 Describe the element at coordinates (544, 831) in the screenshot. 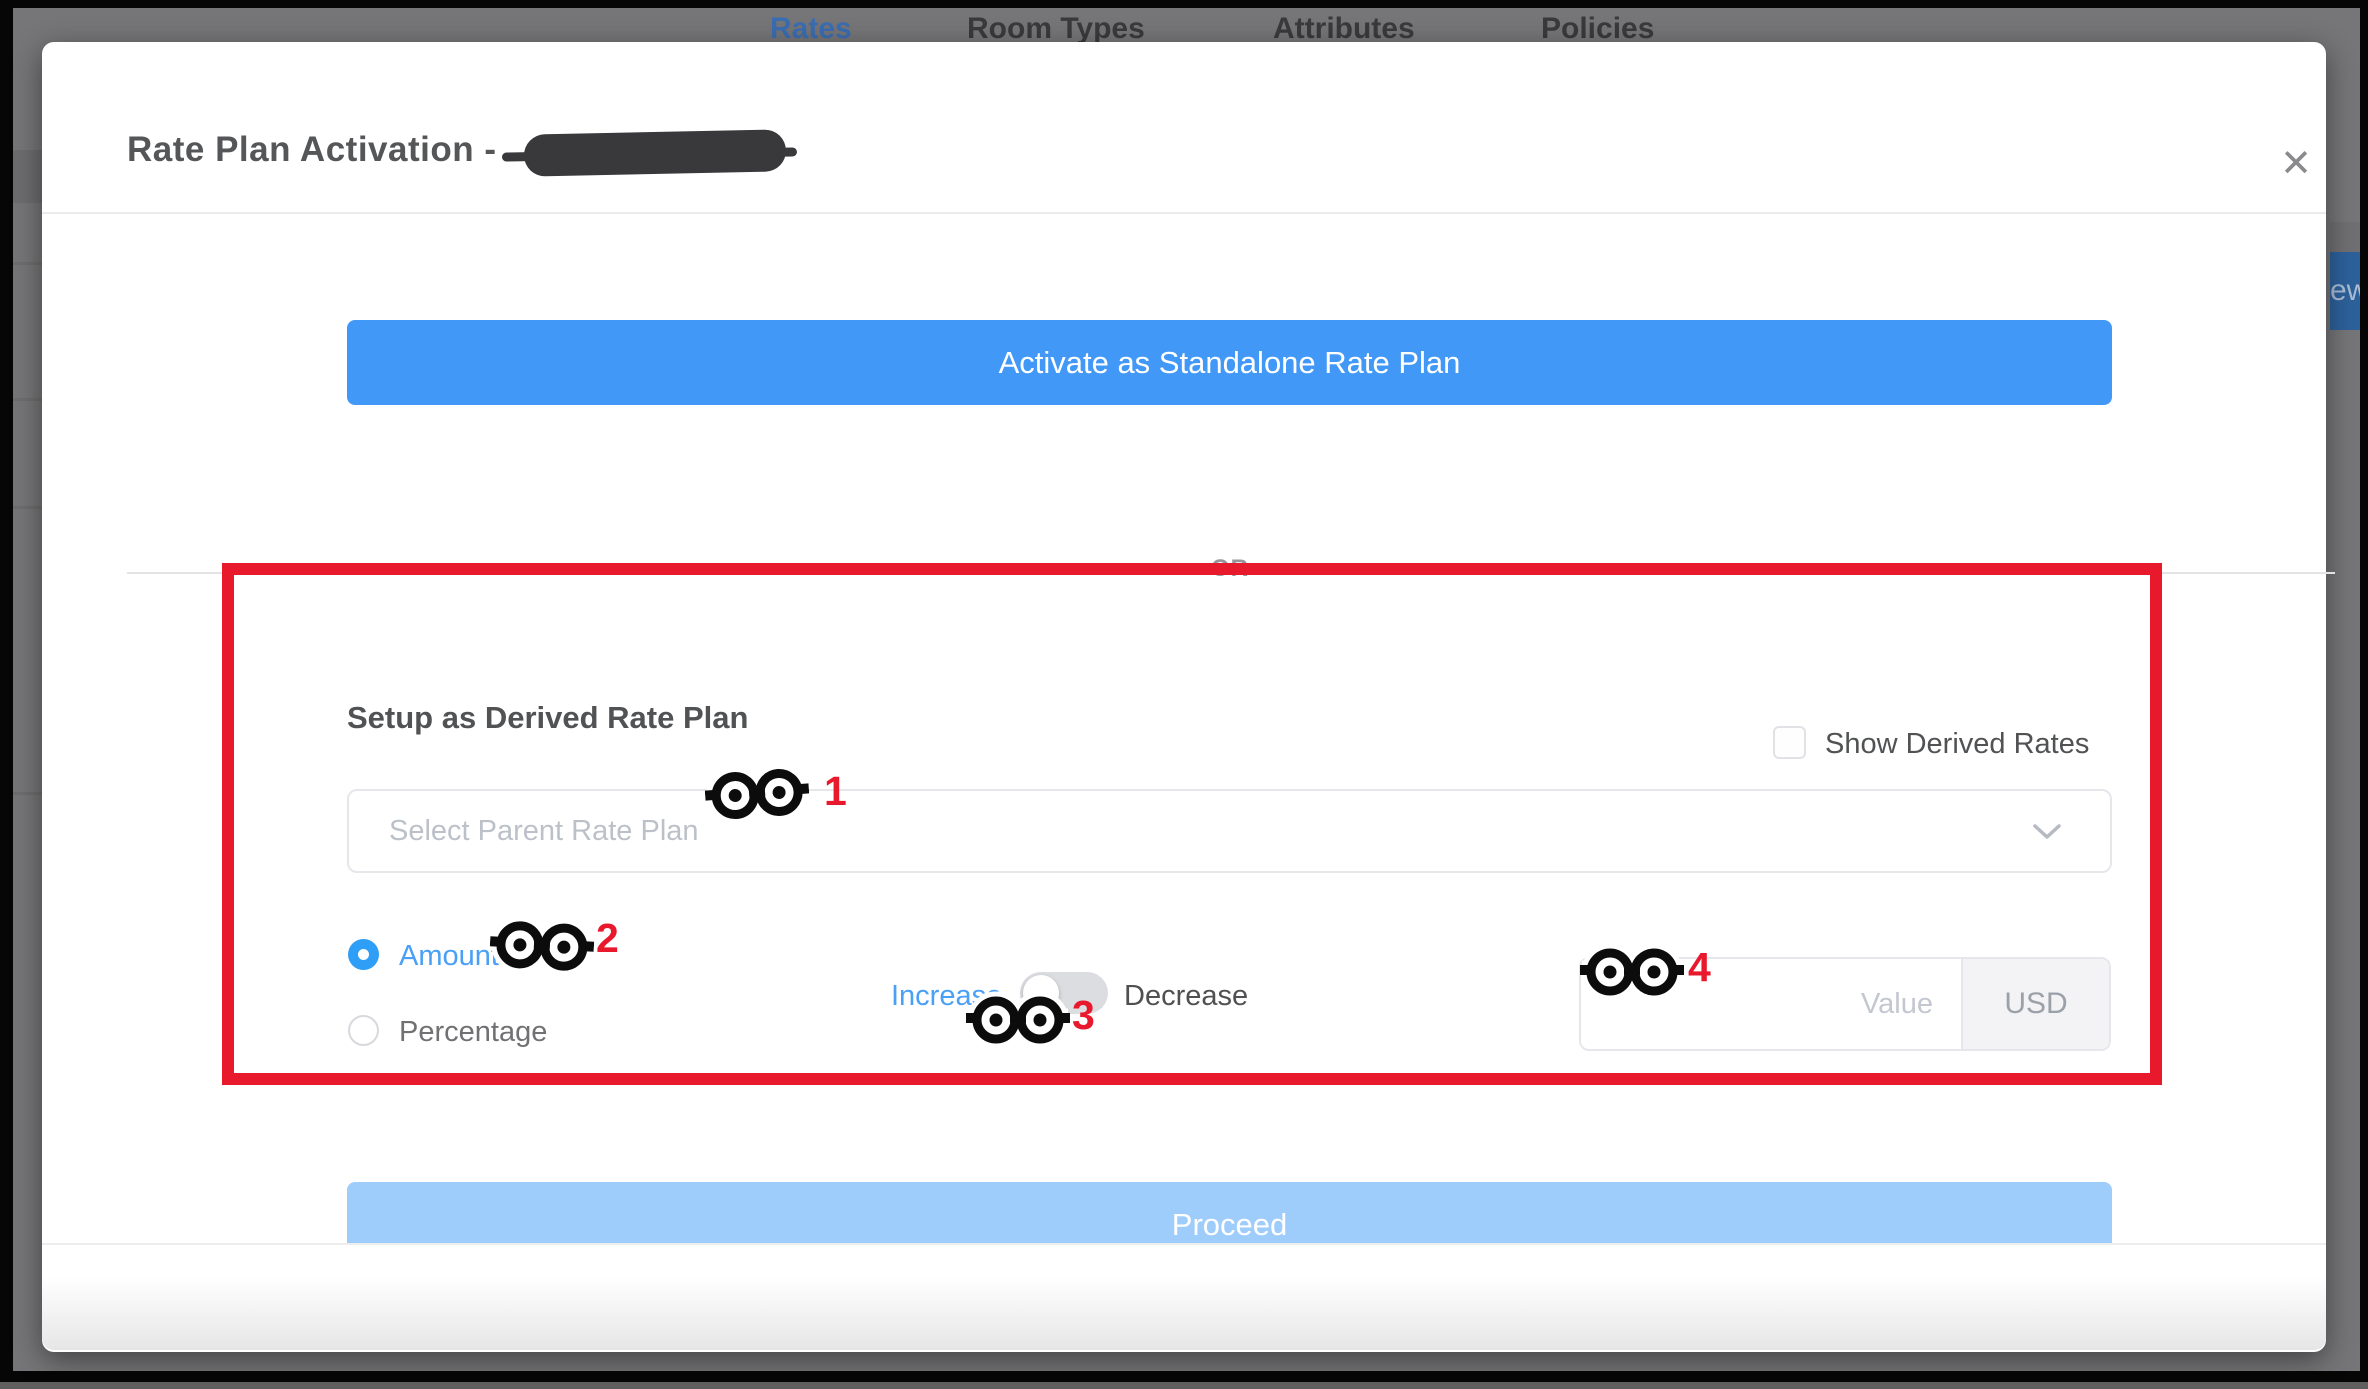

I see `parent-rate-plan-placeholder: Select Parent Rate Plan` at that location.